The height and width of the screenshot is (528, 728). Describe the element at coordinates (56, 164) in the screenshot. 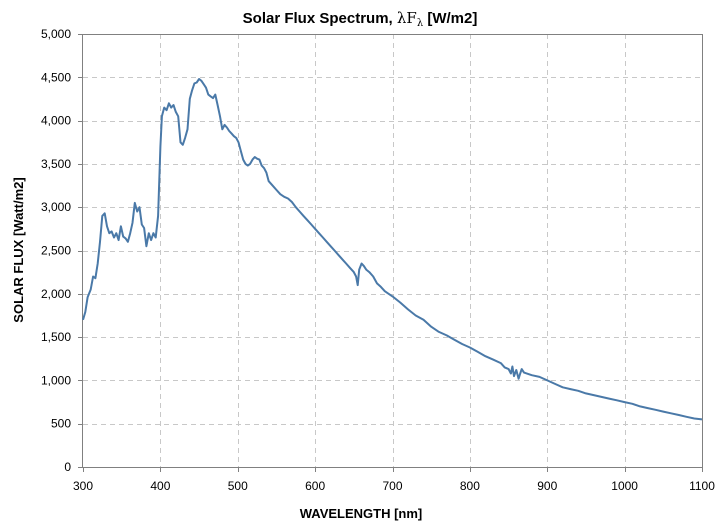

I see `y-tick-label: 3,500` at that location.